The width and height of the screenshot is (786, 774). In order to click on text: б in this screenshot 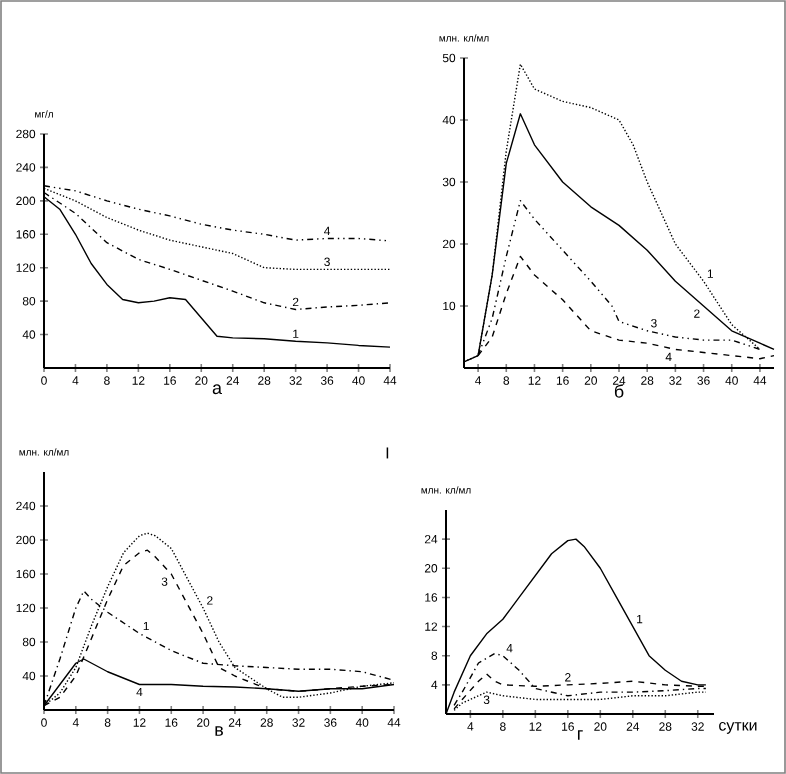, I will do `click(619, 391)`.